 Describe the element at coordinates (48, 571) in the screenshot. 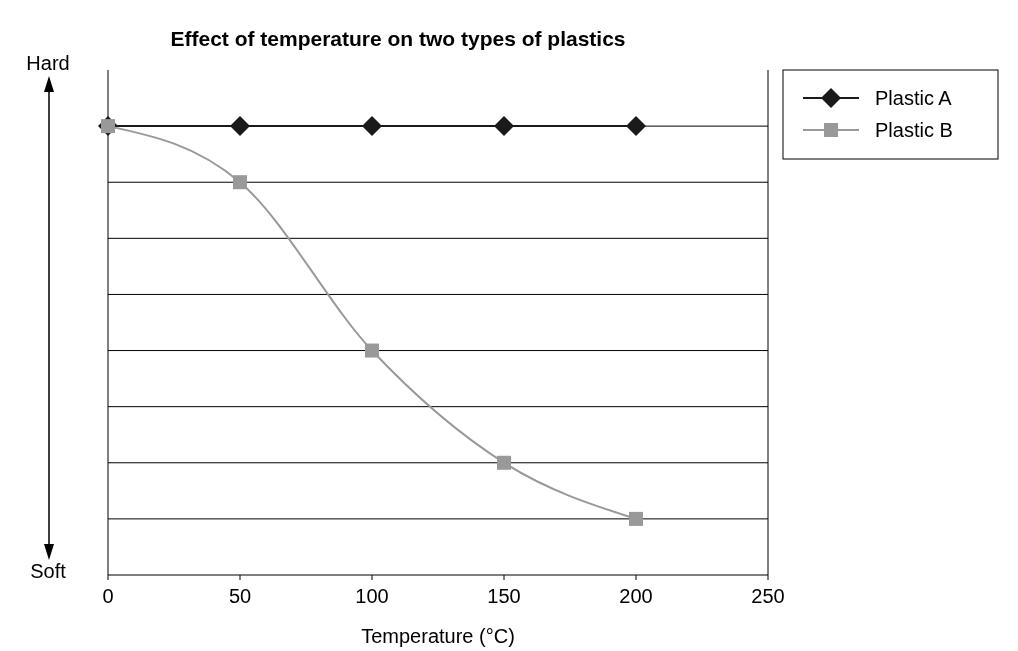

I see `text: Soft` at that location.